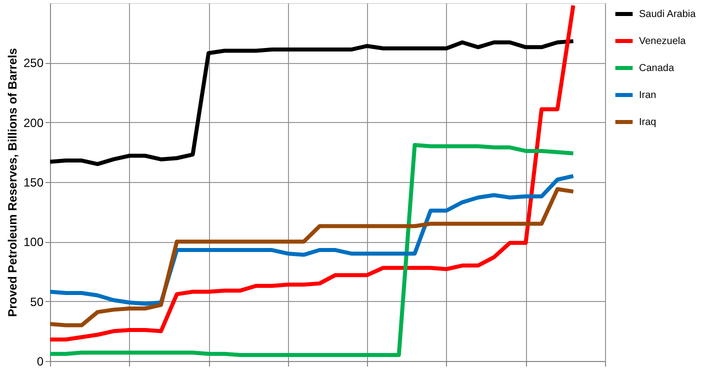 This screenshot has height=380, width=720. I want to click on y-tick-label: 0, so click(40, 361).